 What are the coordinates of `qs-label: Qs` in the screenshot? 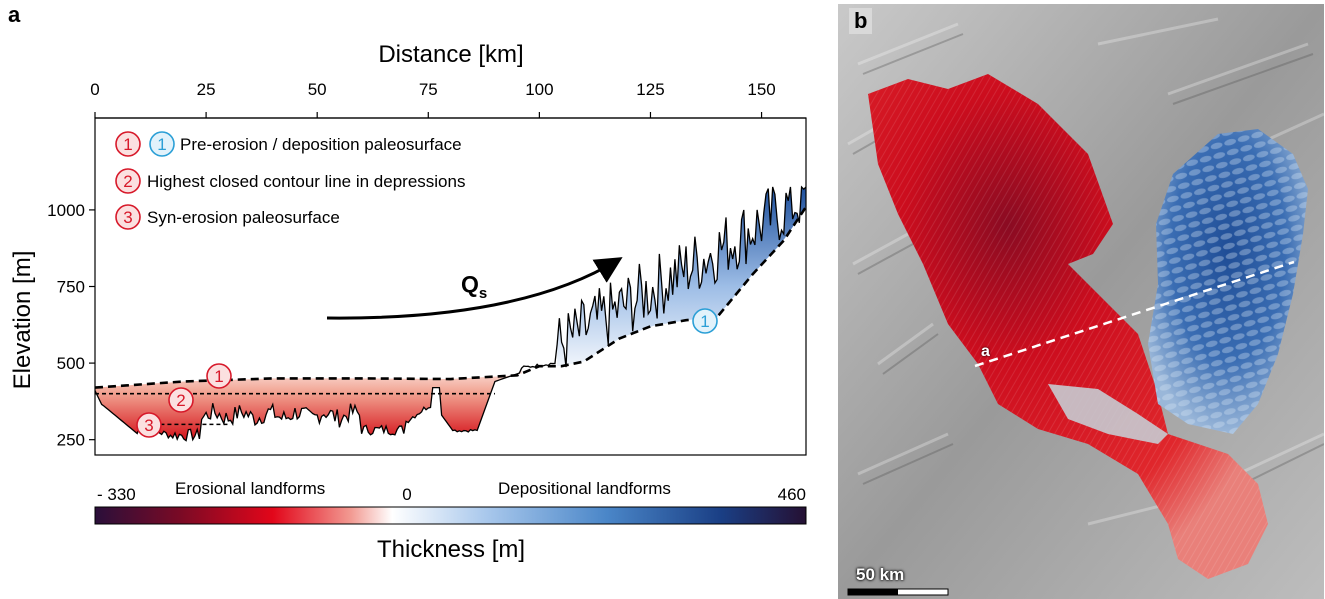 It's located at (474, 286).